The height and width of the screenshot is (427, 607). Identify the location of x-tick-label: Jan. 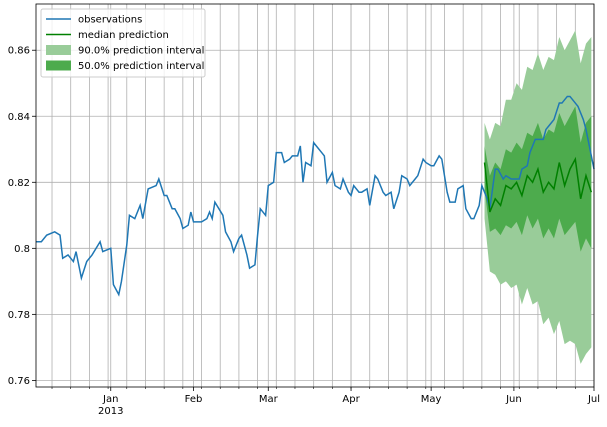
(110, 399).